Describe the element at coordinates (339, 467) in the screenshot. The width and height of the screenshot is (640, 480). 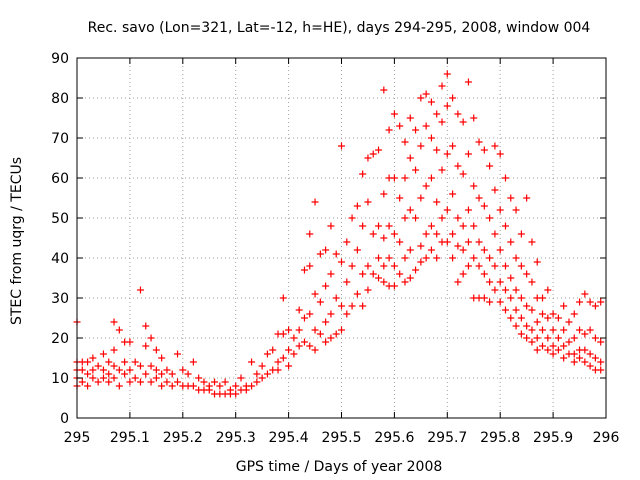
I see `x-axis-label: GPS time / Days of year 2008` at that location.